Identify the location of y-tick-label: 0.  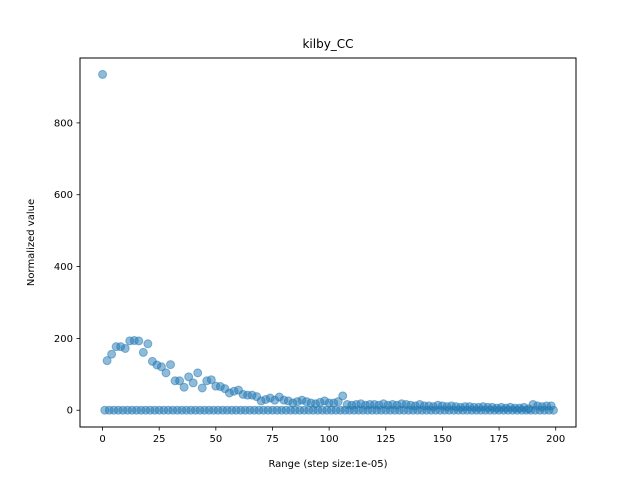
(70, 411).